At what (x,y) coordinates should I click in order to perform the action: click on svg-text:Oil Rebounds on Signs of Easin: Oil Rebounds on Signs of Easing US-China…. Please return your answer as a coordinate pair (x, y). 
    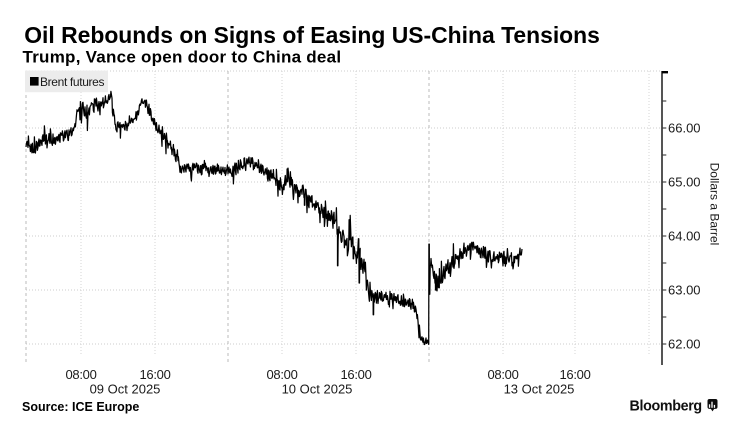
    Looking at the image, I should click on (312, 35).